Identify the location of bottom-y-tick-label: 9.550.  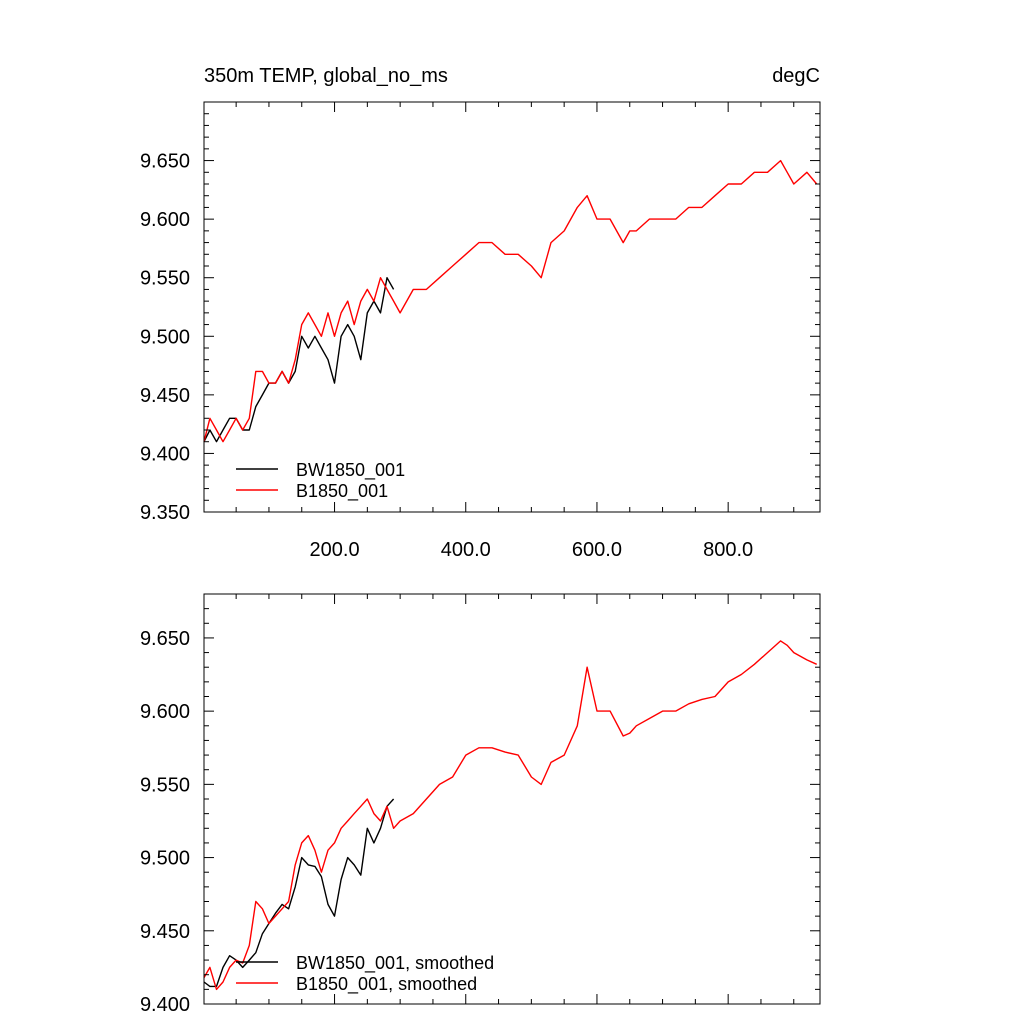
(165, 785).